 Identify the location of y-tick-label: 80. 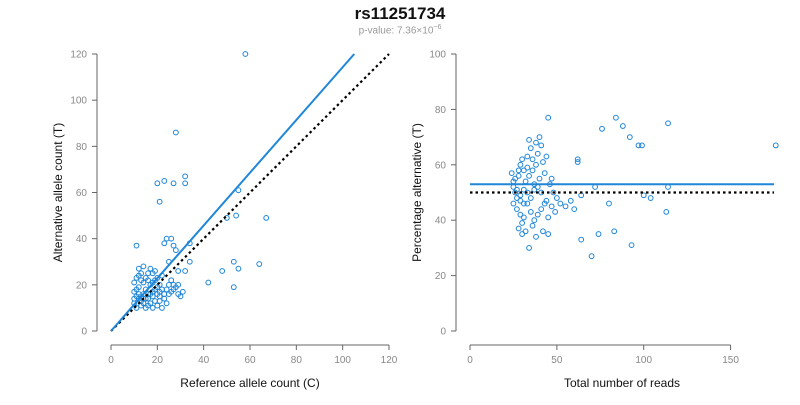
(441, 110).